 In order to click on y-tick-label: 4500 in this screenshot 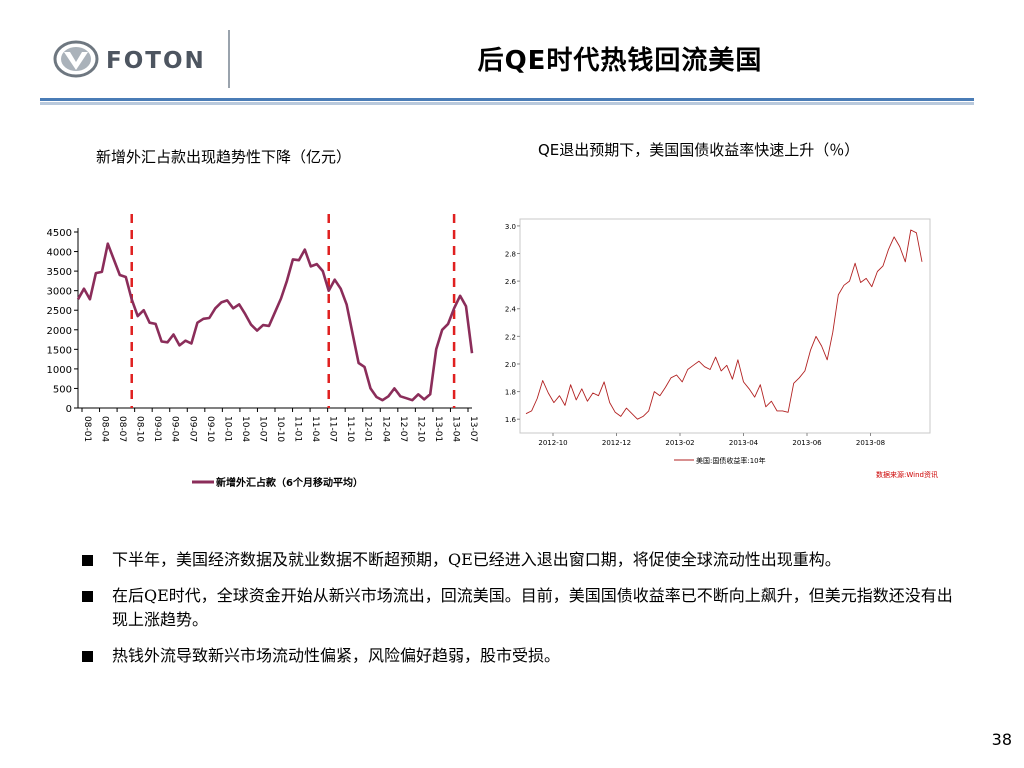, I will do `click(59, 233)`.